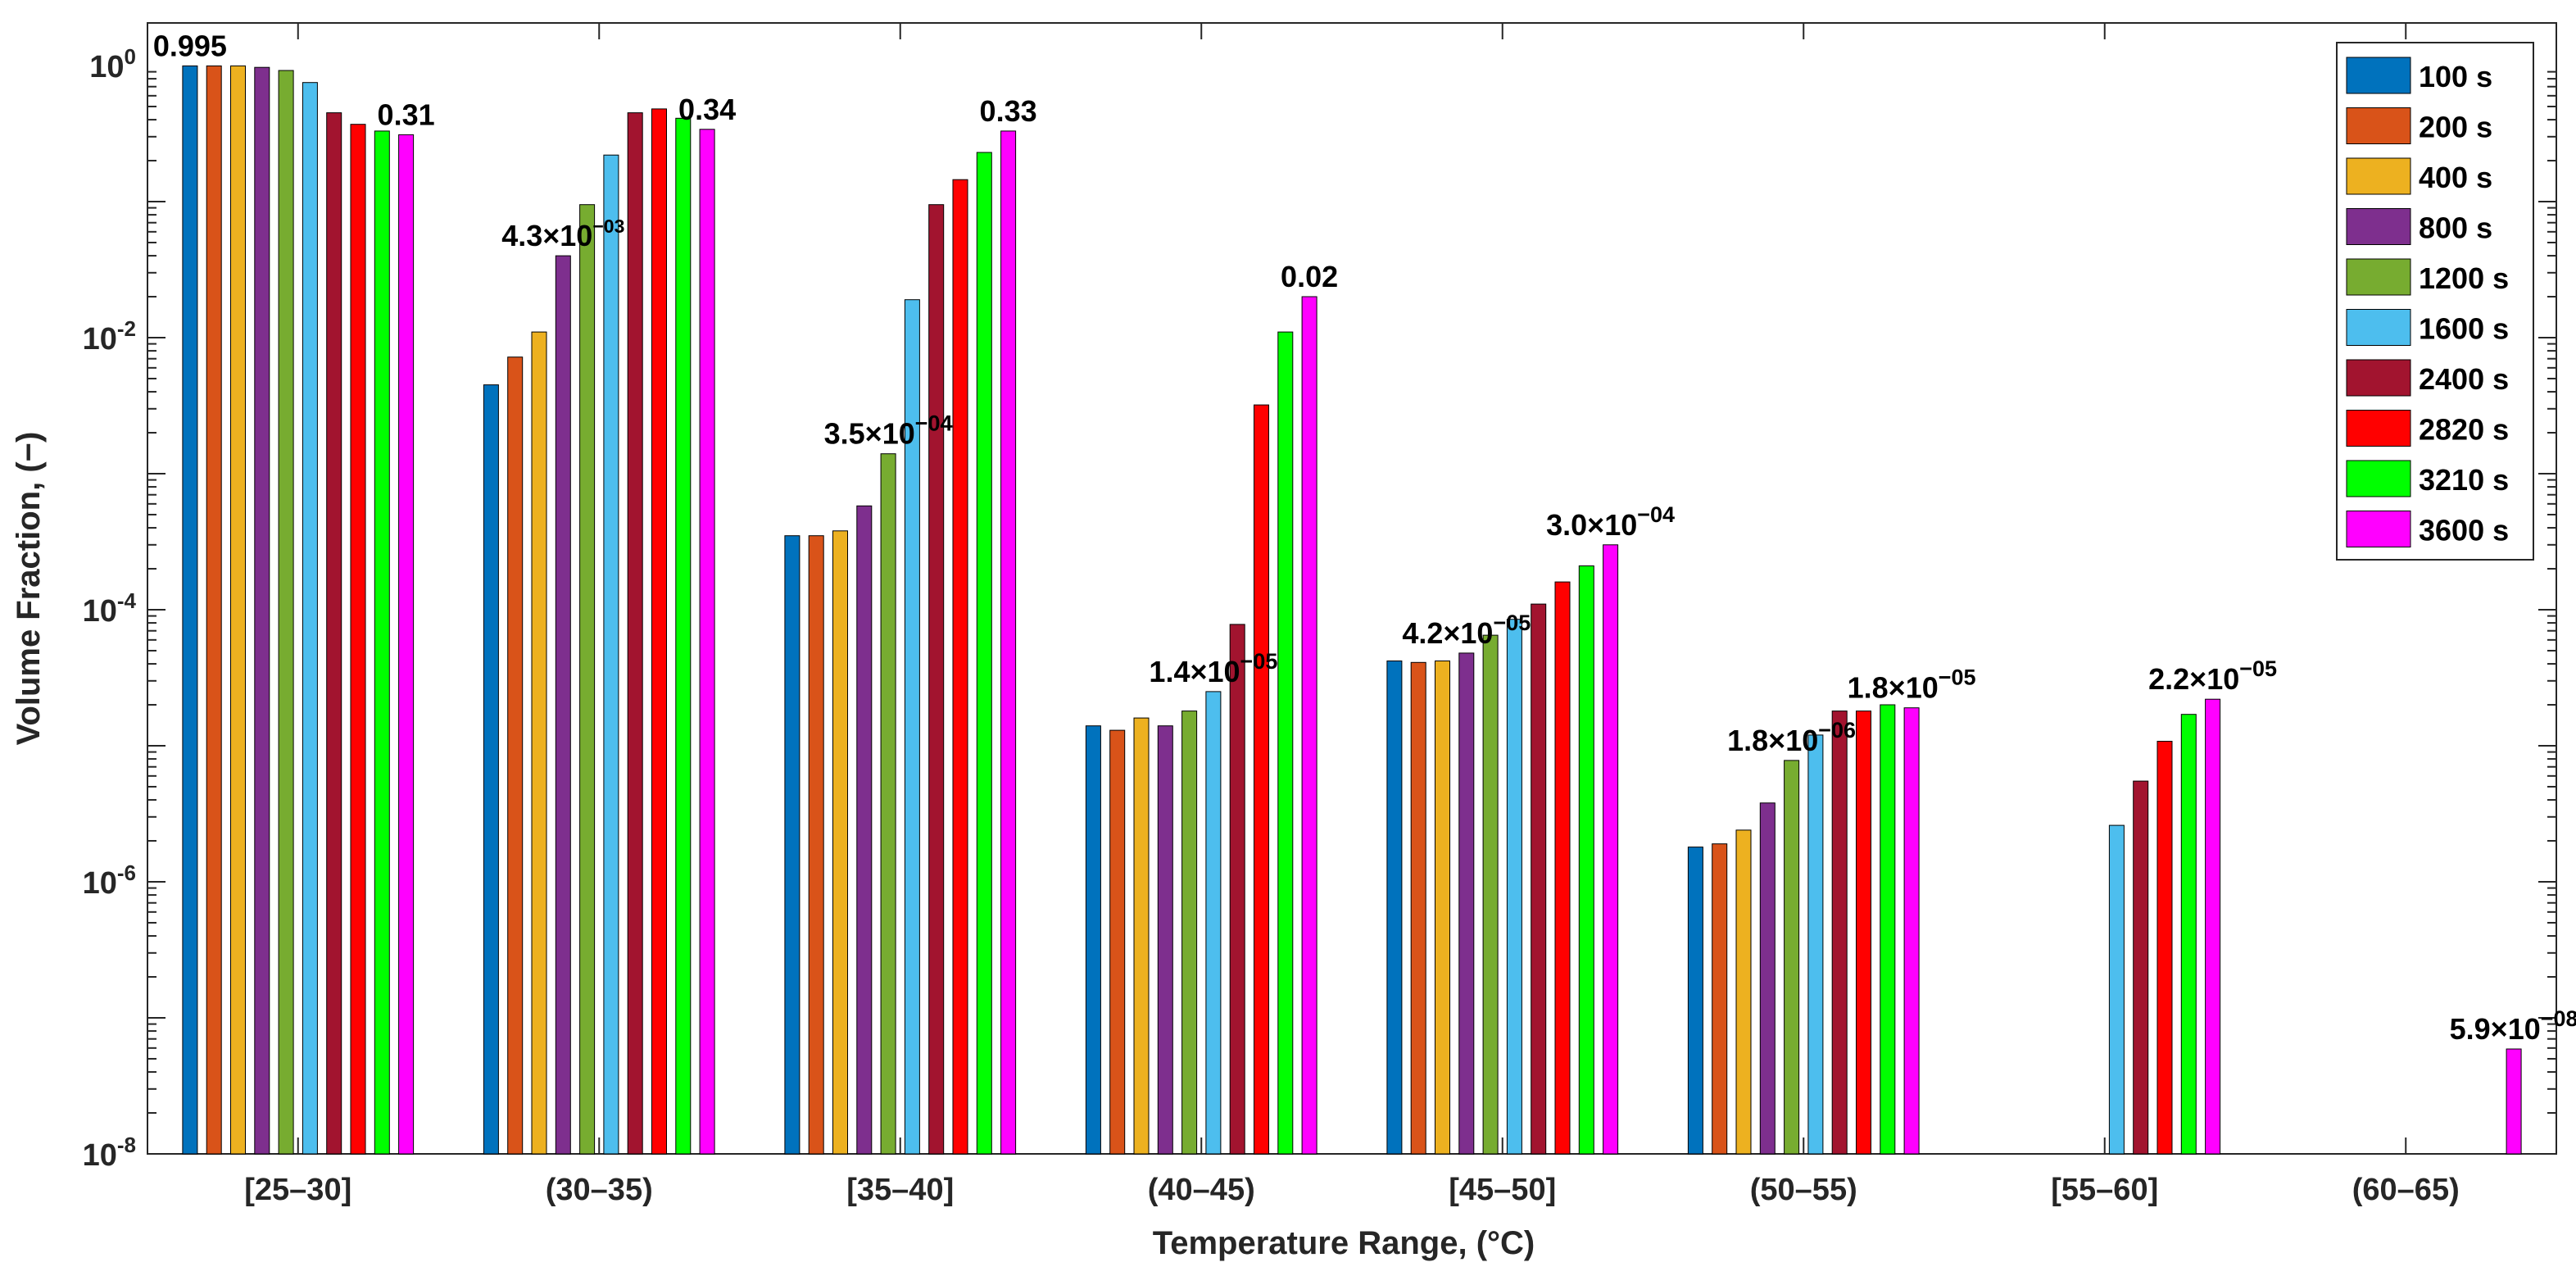  Describe the element at coordinates (2455, 177) in the screenshot. I see `legend-entry-label: 400 s` at that location.